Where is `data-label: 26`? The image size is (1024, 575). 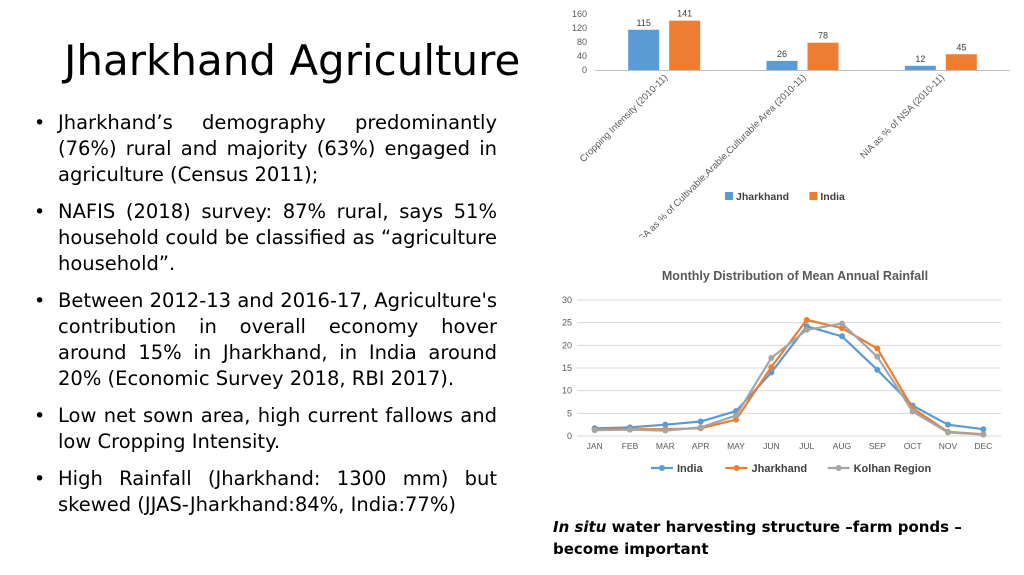
data-label: 26 is located at coordinates (782, 54).